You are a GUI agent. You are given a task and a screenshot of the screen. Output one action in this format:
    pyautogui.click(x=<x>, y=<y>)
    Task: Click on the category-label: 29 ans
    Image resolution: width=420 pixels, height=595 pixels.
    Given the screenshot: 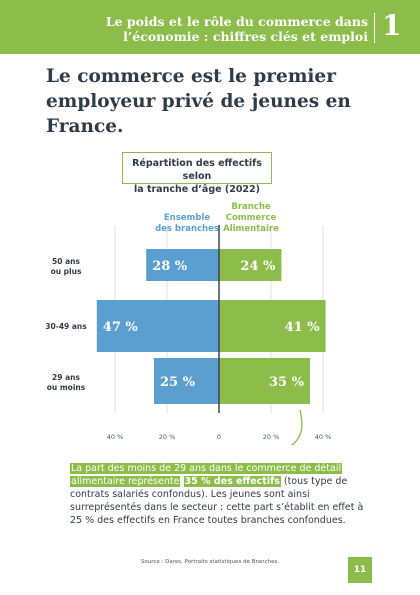 What is the action you would take?
    pyautogui.click(x=66, y=377)
    